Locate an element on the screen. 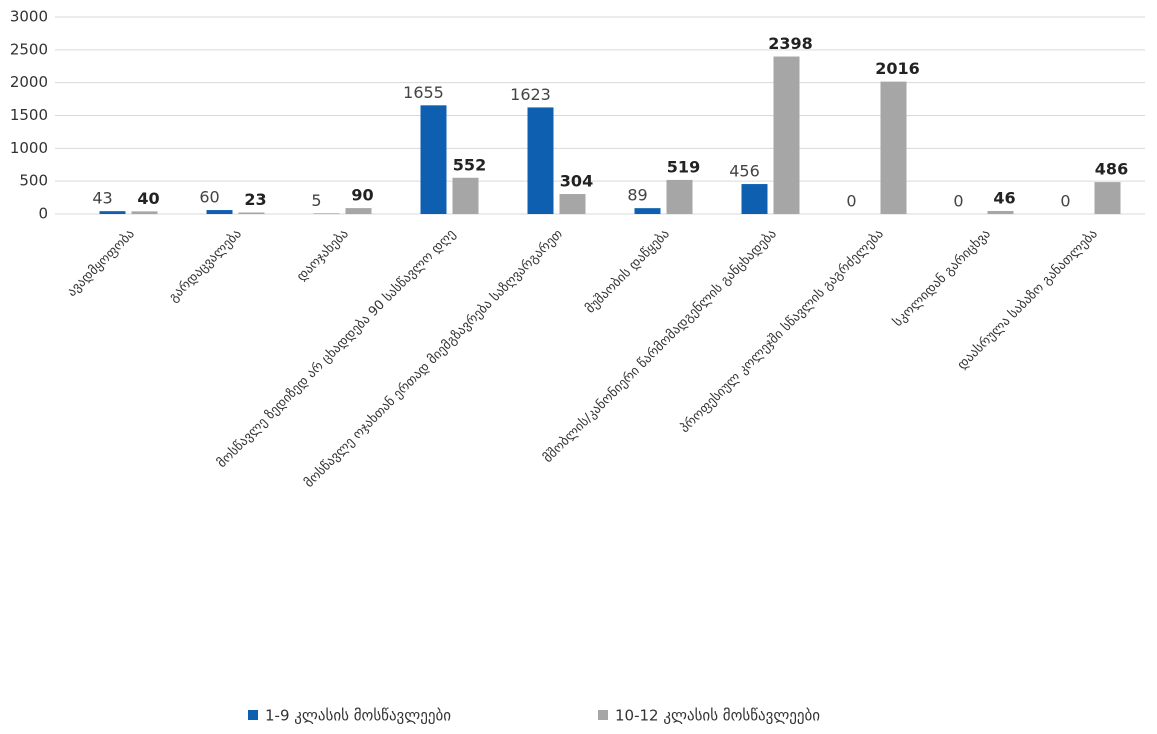 Image resolution: width=1157 pixels, height=734 pixels. x-label-group: მუშაობის დაწყება is located at coordinates (628, 272).